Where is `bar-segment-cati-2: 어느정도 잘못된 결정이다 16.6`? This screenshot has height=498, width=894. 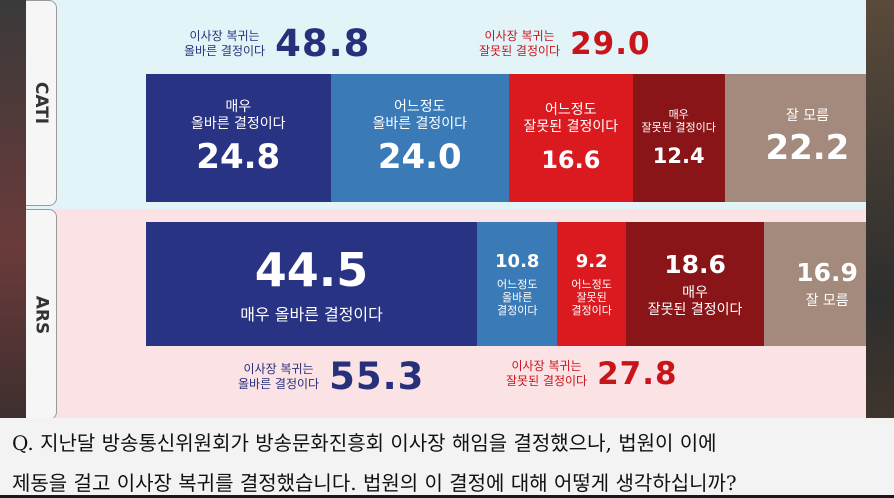
bar-segment-cati-2: 어느정도 잘못된 결정이다 16.6 is located at coordinates (571, 138).